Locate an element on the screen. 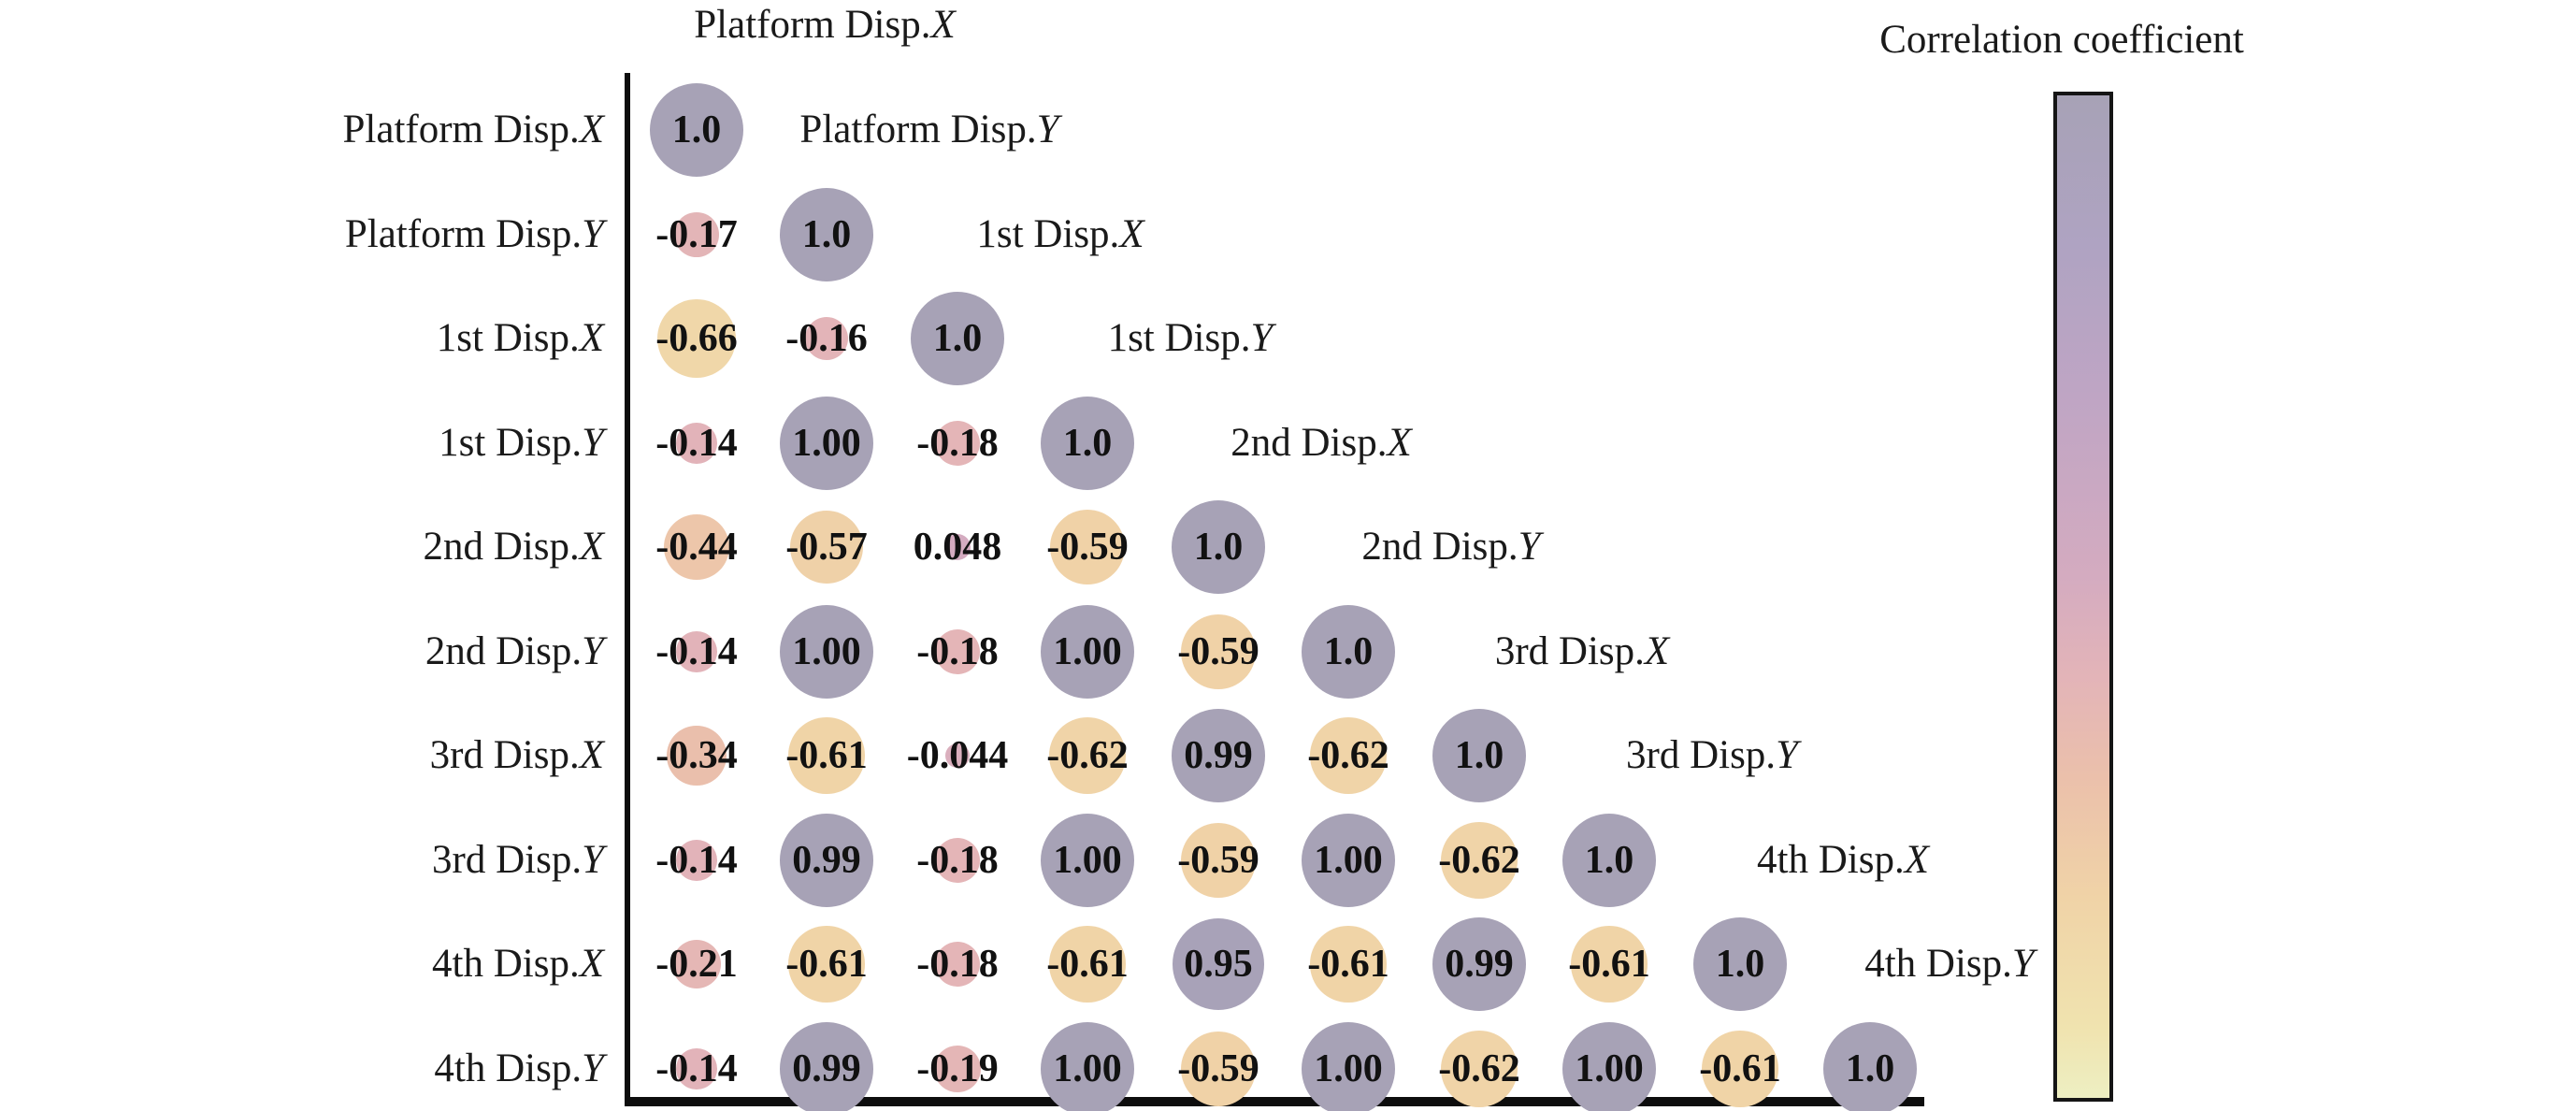 This screenshot has width=2576, height=1111. diagonal-label: 2nd Disp.X is located at coordinates (1321, 443).